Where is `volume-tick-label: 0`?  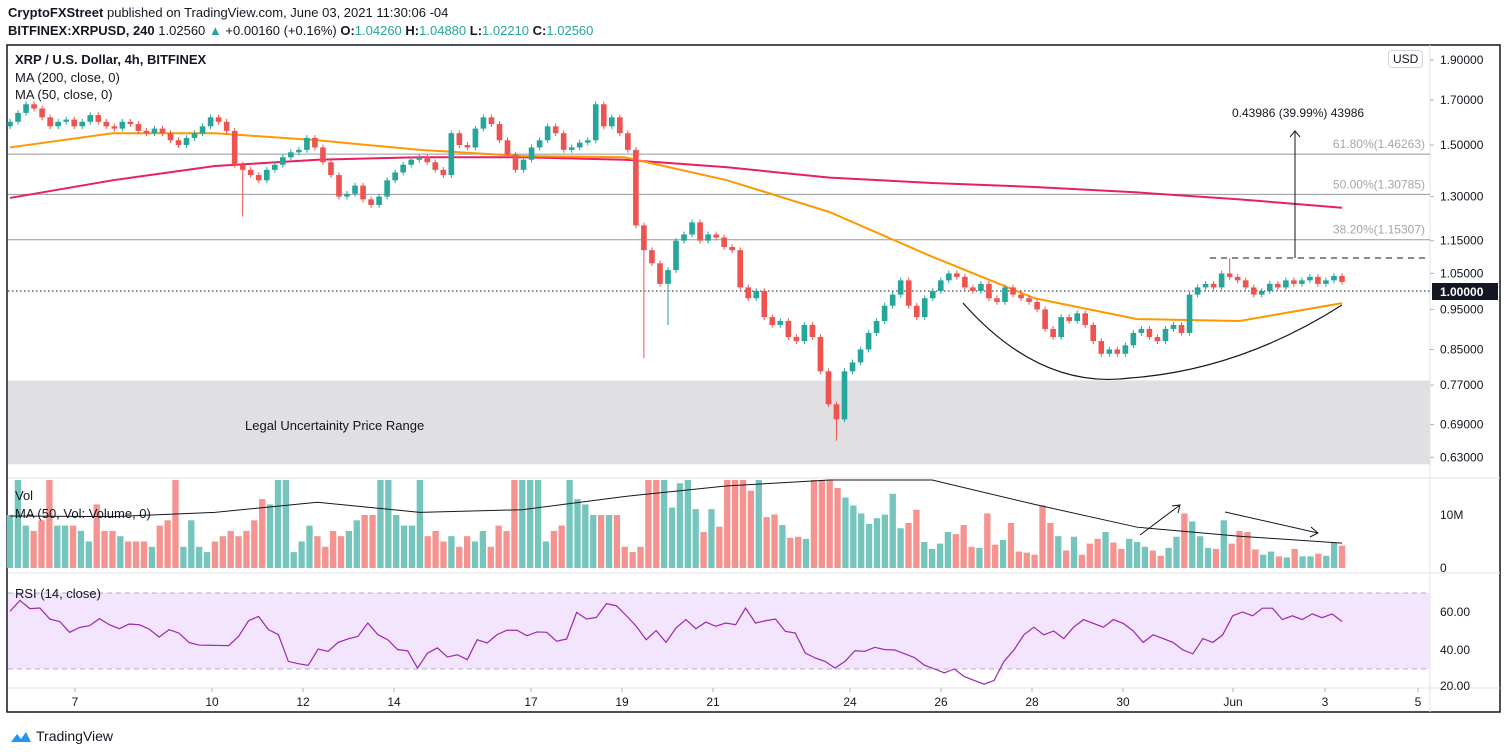 volume-tick-label: 0 is located at coordinates (1443, 568).